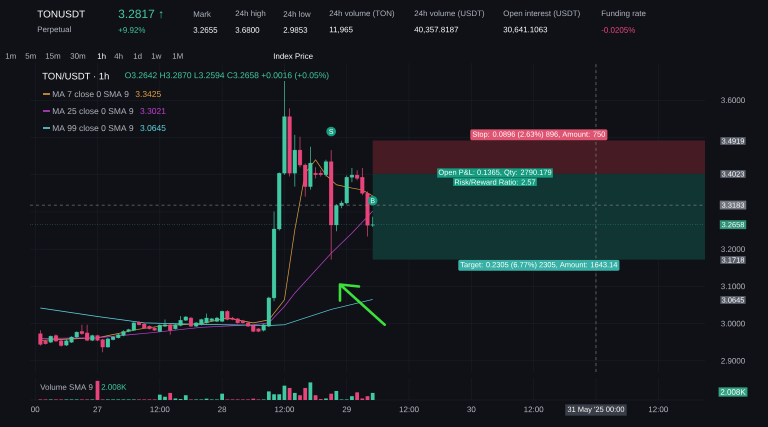 The height and width of the screenshot is (427, 768). I want to click on line-series, so click(207, 312).